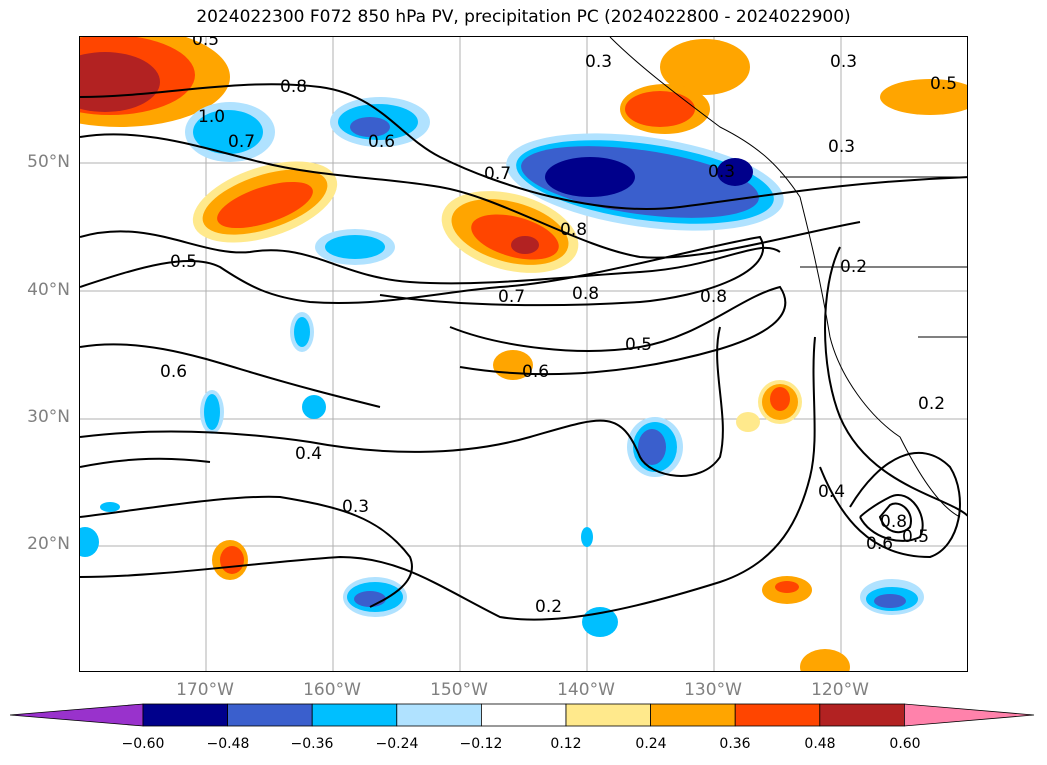  Describe the element at coordinates (211, 117) in the screenshot. I see `contour-label: 1.0` at that location.